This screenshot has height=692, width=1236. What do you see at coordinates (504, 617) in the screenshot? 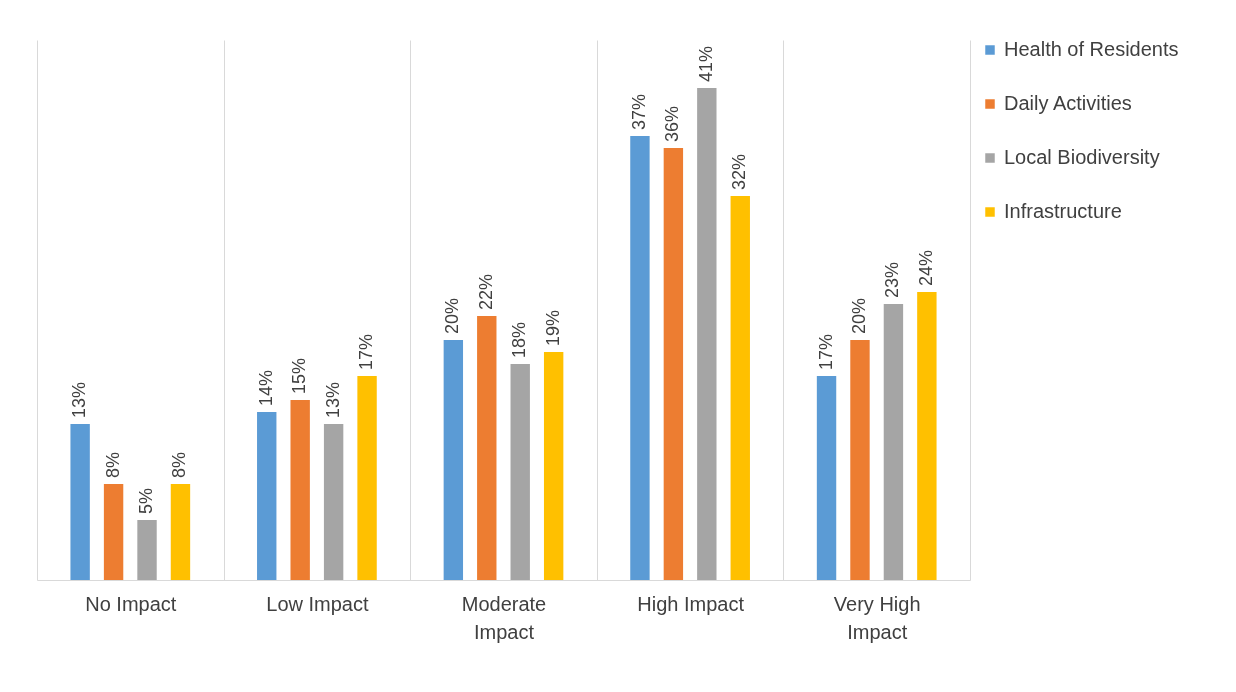
I see `x-tick-label: Moderate Impact` at bounding box center [504, 617].